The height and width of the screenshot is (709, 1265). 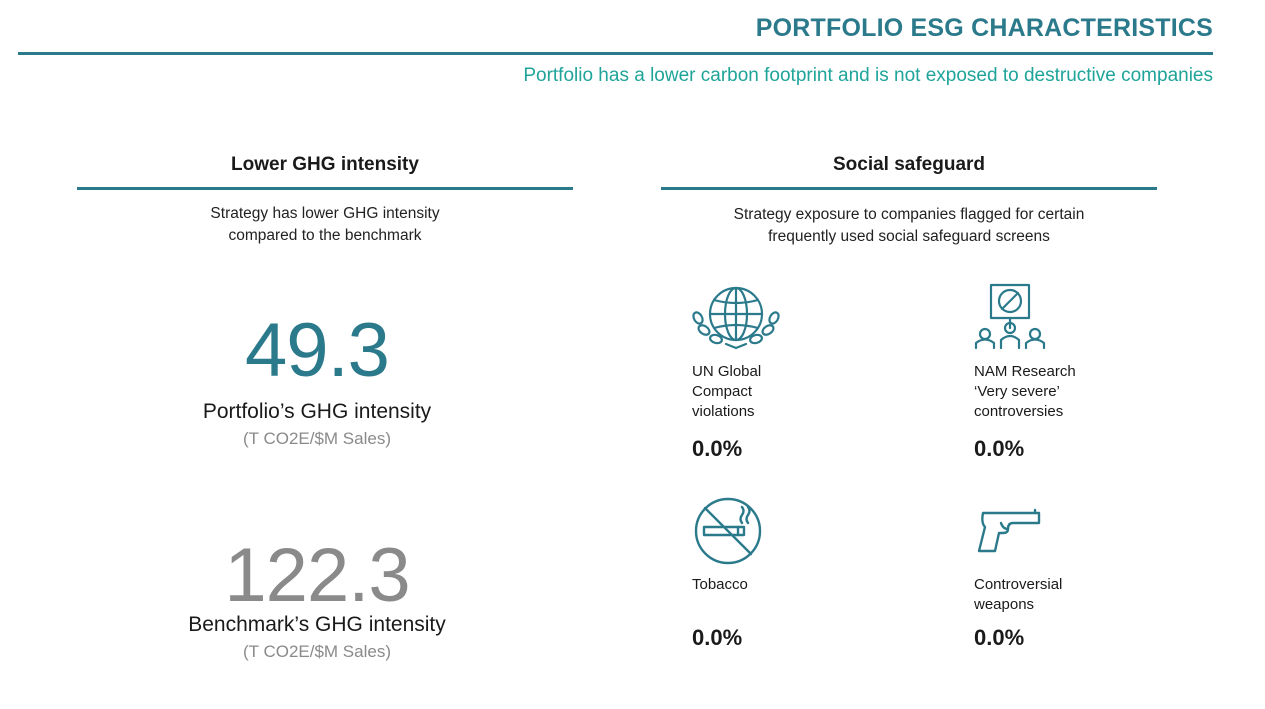 I want to click on safeguard-section-heading: Social safeguard, so click(x=909, y=164).